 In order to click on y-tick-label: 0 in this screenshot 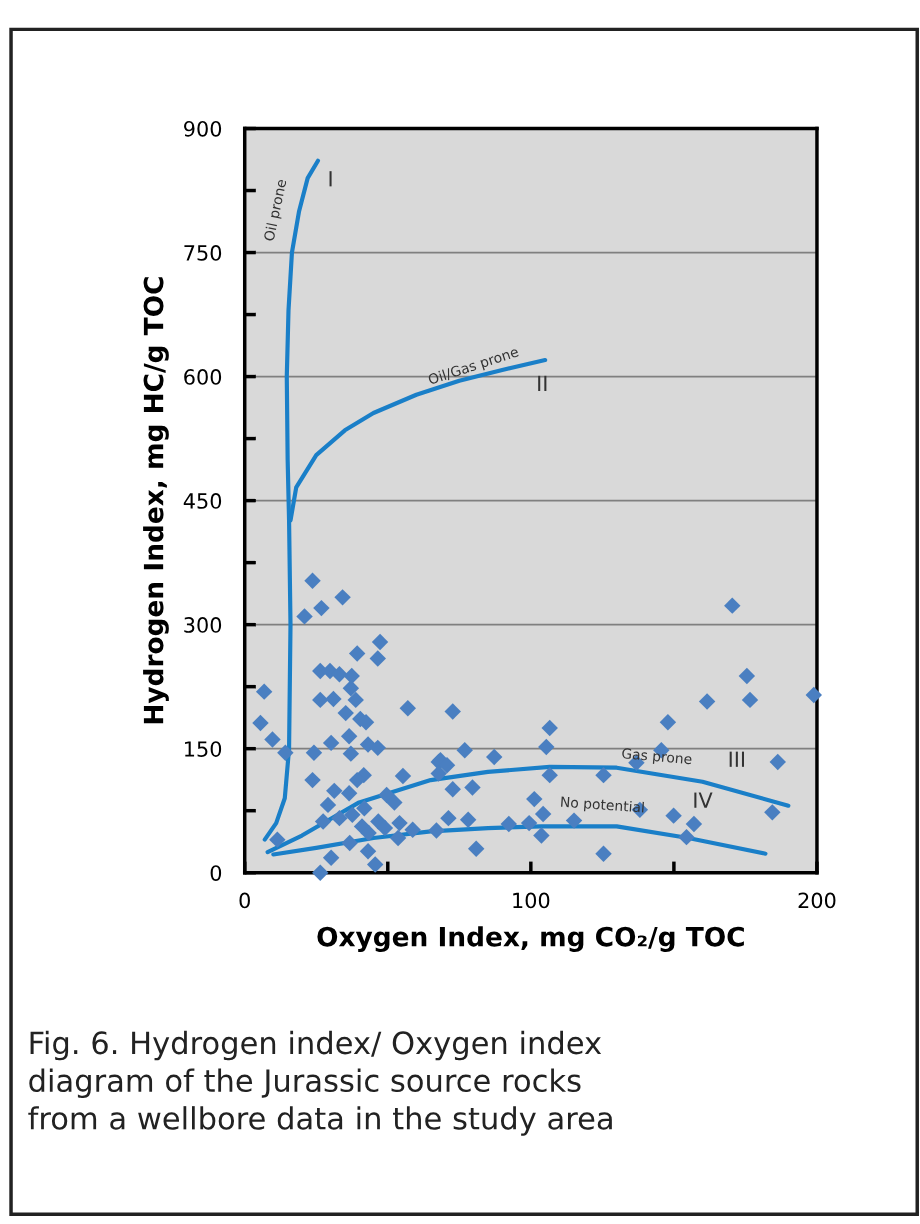, I will do `click(216, 873)`.